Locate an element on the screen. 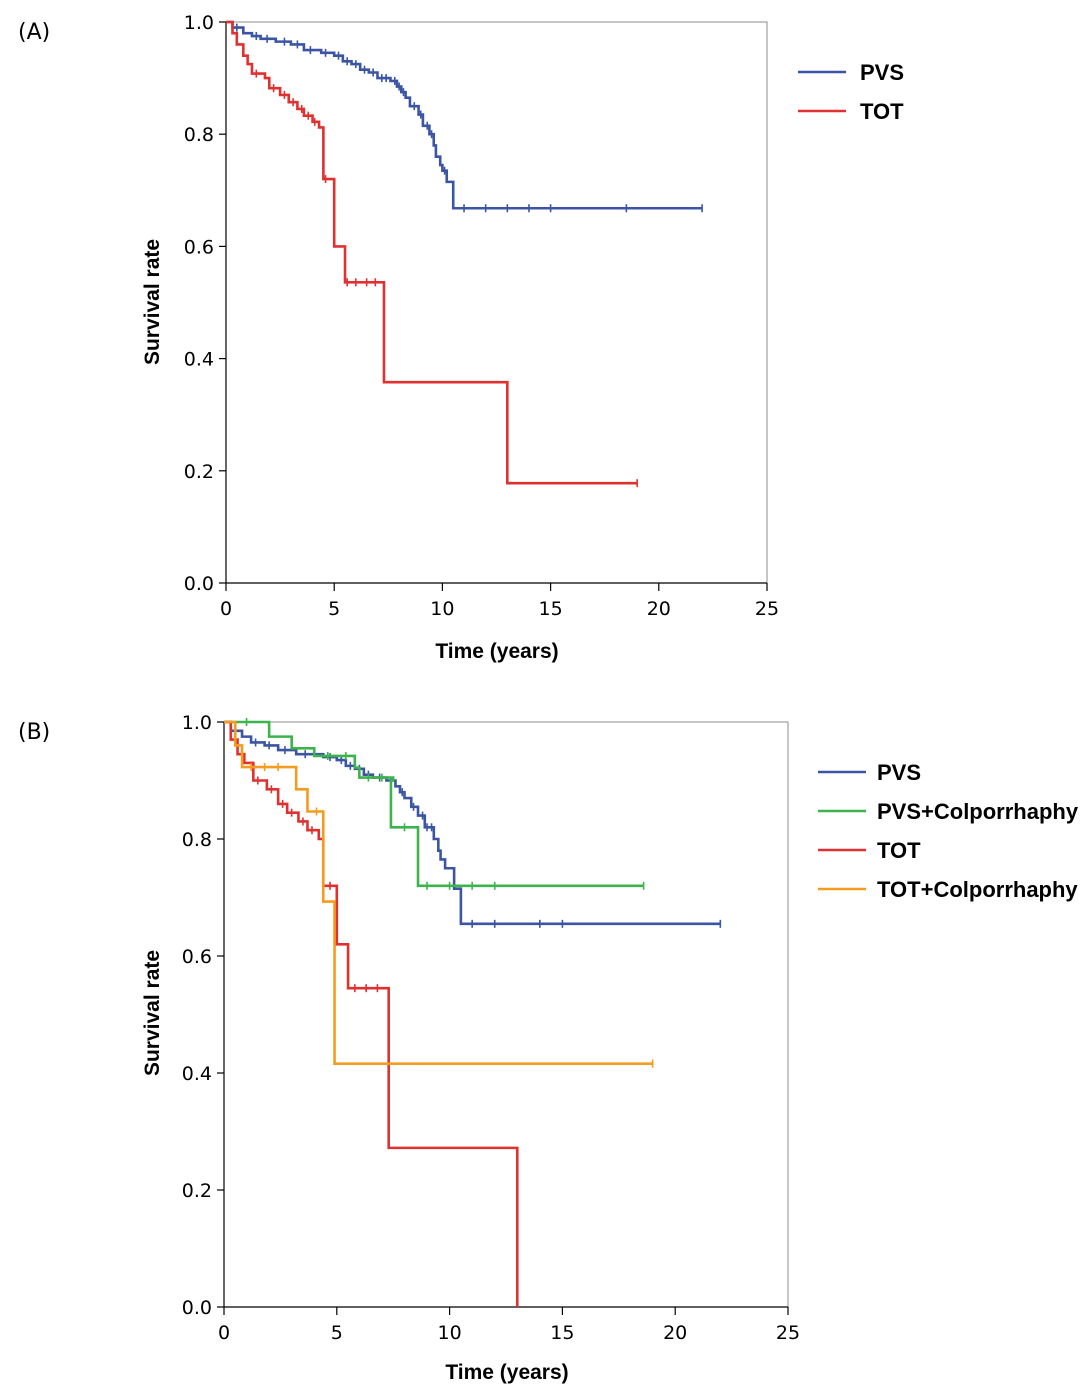 This screenshot has height=1393, width=1080. series-line-pvs-colporrhaphy is located at coordinates (434, 804).